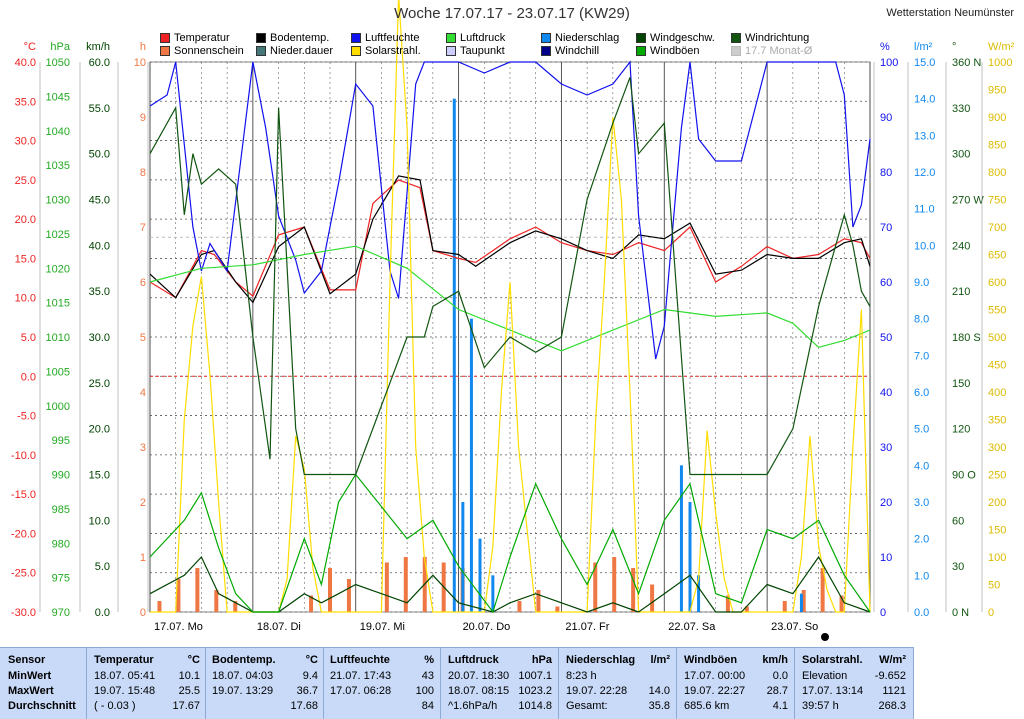 This screenshot has width=1024, height=719. Describe the element at coordinates (997, 421) in the screenshot. I see `axis-tick-label-solar: 350` at that location.